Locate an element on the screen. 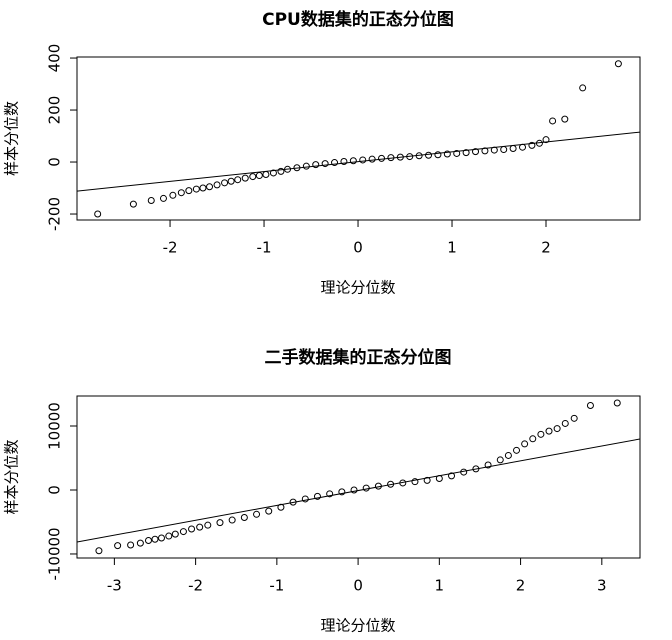 The width and height of the screenshot is (672, 640). x-axis-label: 理论分位数 is located at coordinates (357, 288).